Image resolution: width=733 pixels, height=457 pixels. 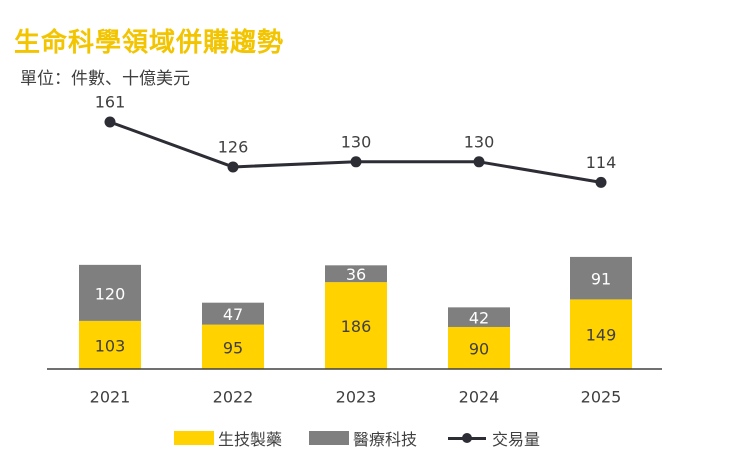 What do you see at coordinates (149, 43) in the screenshot?
I see `chart-title: 生命科學領域併購趨勢` at bounding box center [149, 43].